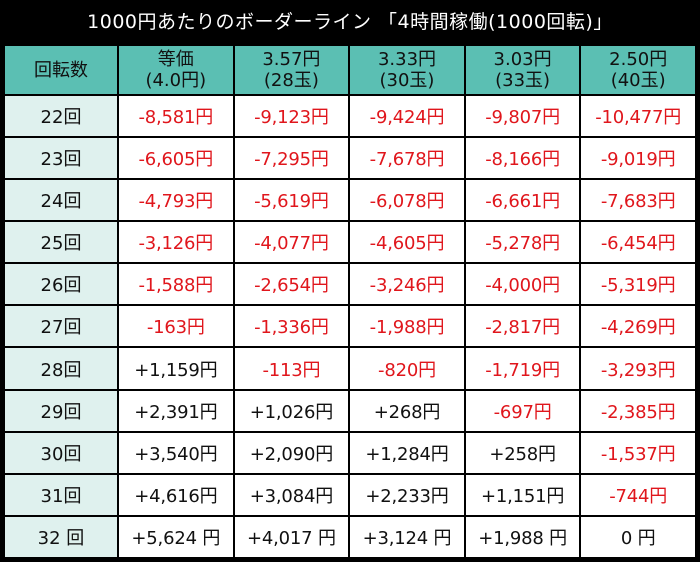 This screenshot has height=562, width=700. I want to click on table-cell: +1,159円, so click(176, 368).